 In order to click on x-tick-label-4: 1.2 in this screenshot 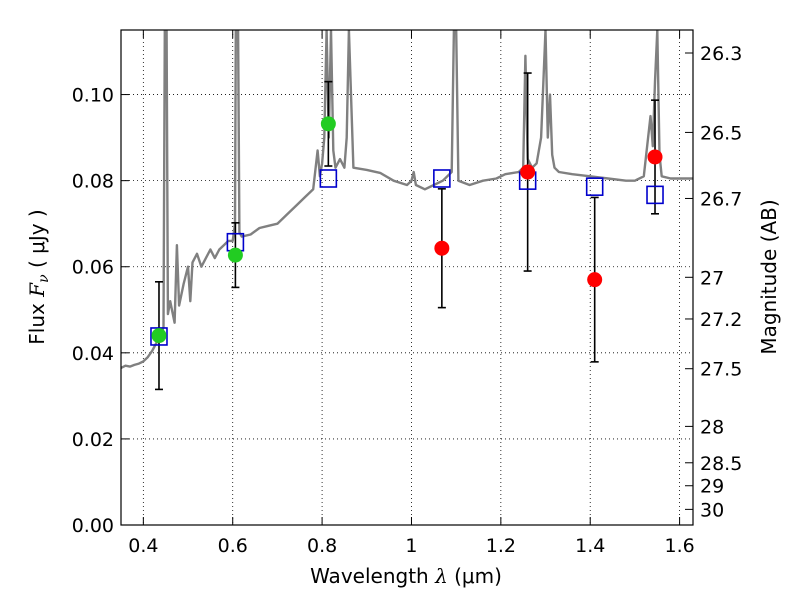, I will do `click(501, 546)`.